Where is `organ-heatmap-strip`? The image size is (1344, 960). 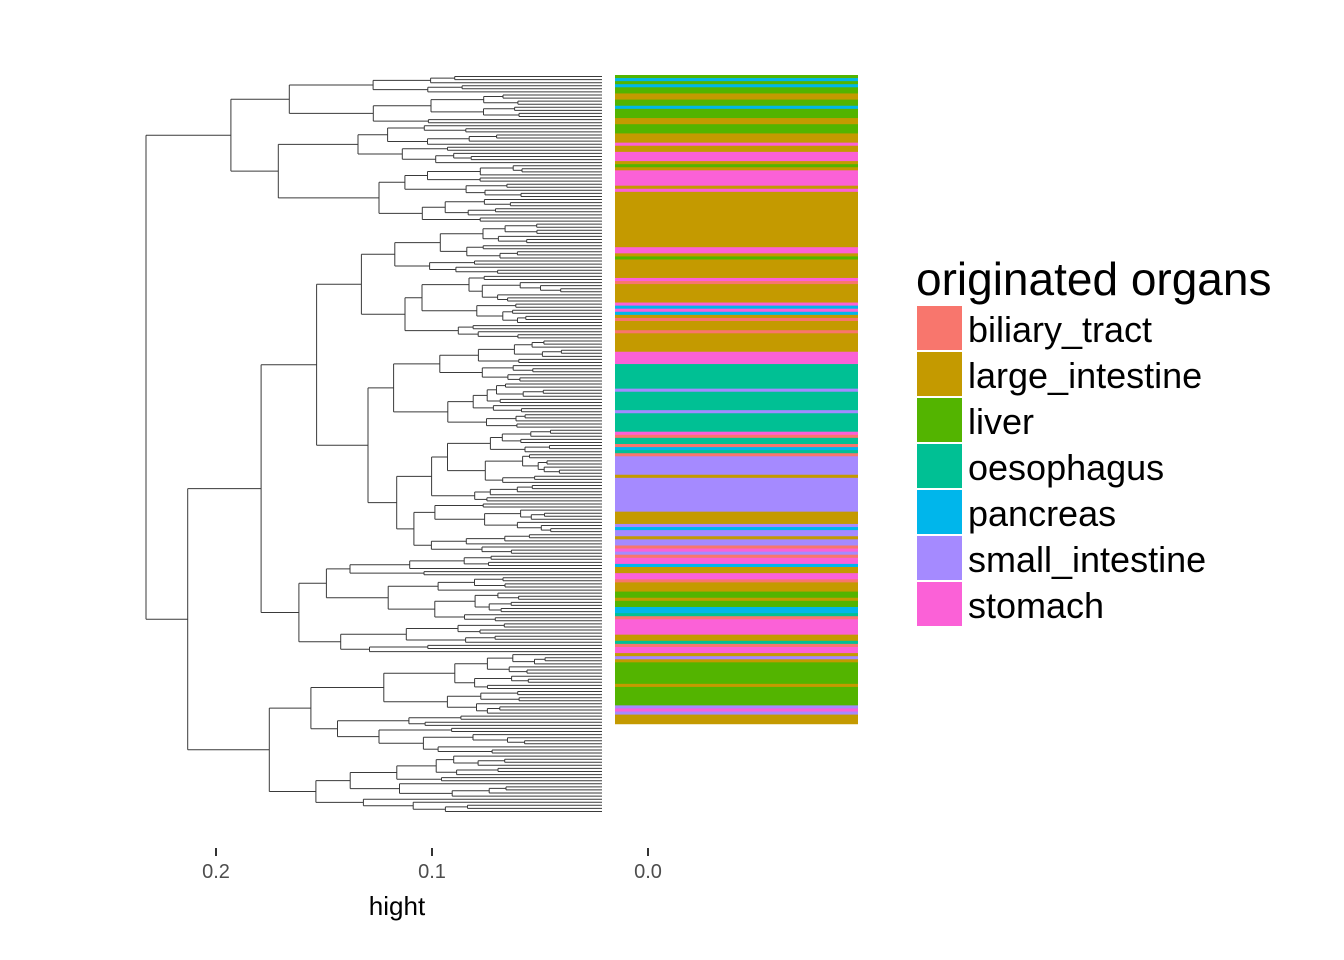 organ-heatmap-strip is located at coordinates (736, 400).